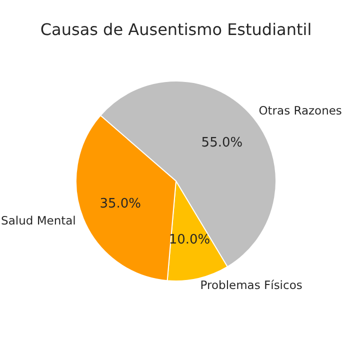 This screenshot has height=356, width=352. What do you see at coordinates (251, 285) in the screenshot?
I see `slice-label: Problemas Físicos` at bounding box center [251, 285].